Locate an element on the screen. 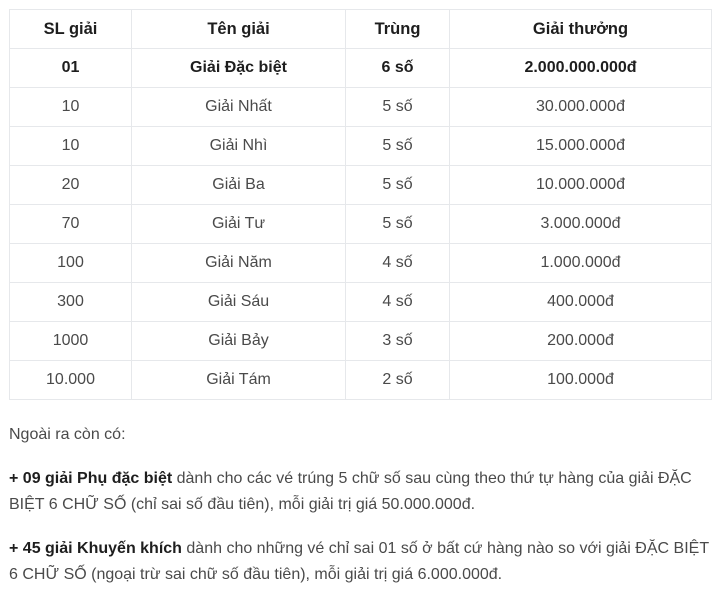  cell-prize-value: 400.000đ is located at coordinates (580, 302).